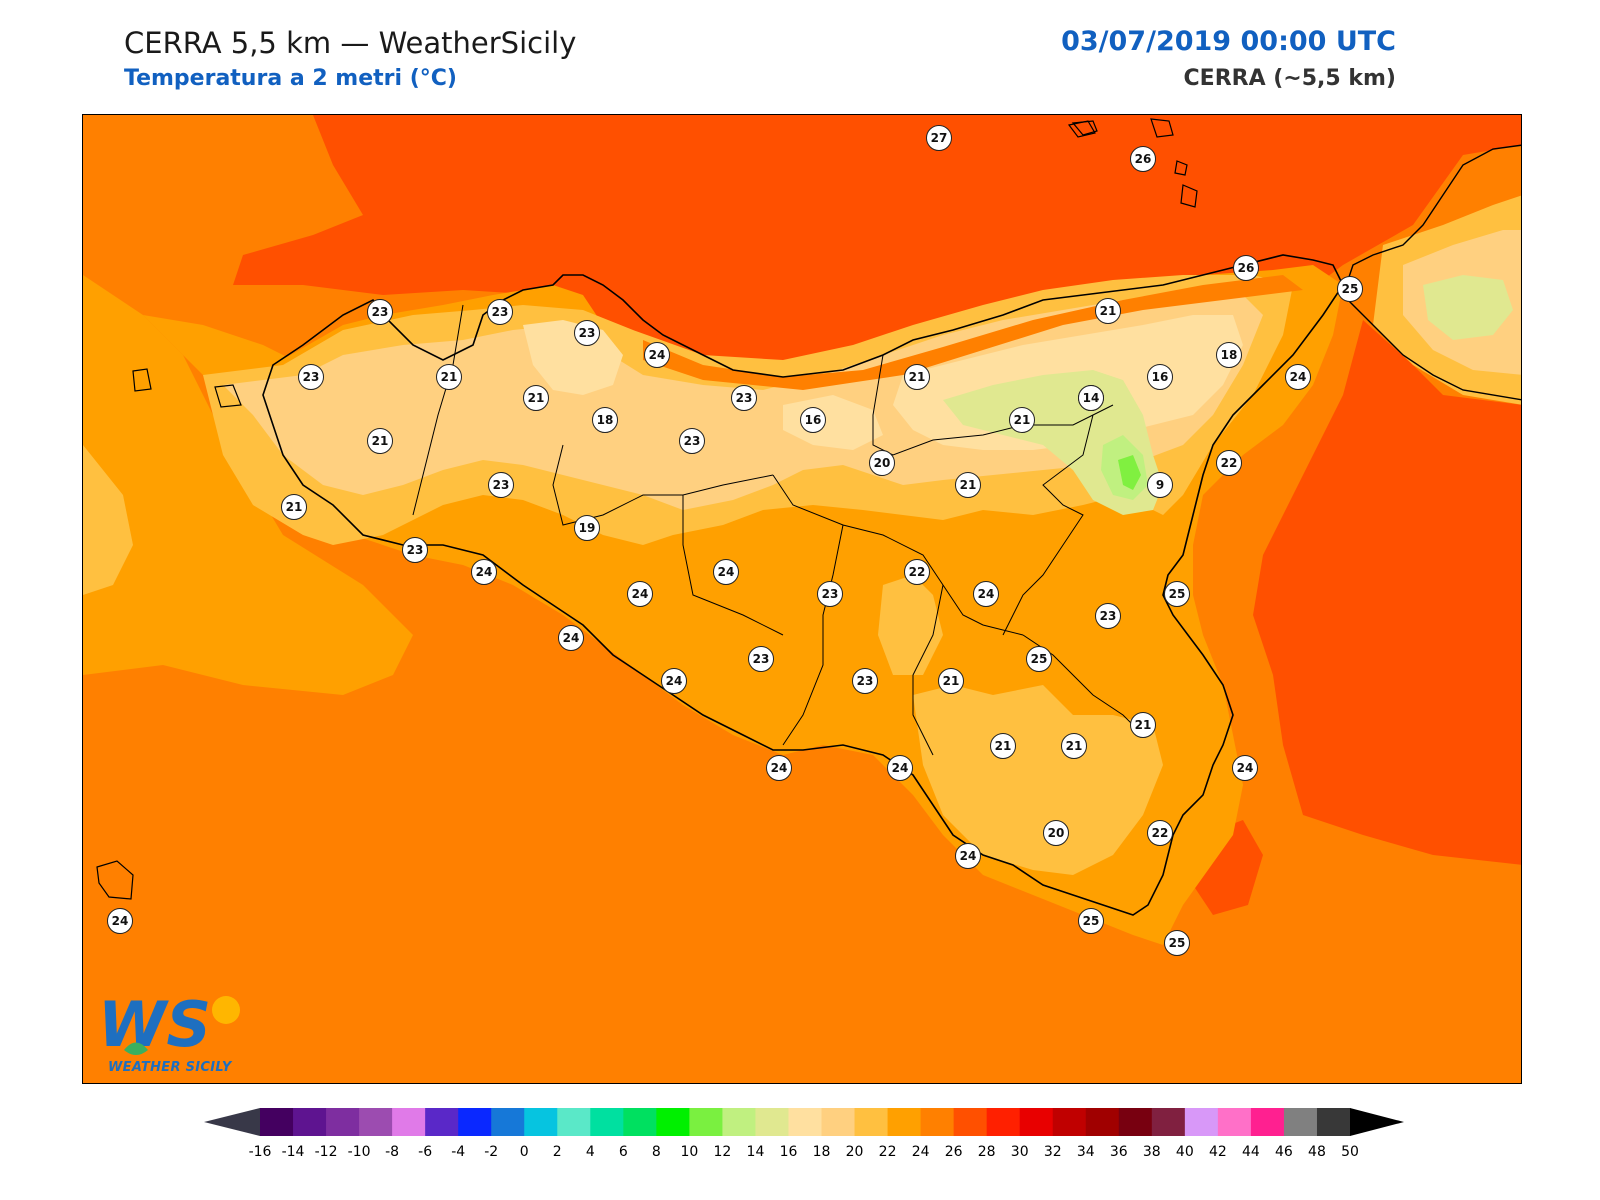  Describe the element at coordinates (689, 1152) in the screenshot. I see `colorbar-tick-label: 10` at that location.